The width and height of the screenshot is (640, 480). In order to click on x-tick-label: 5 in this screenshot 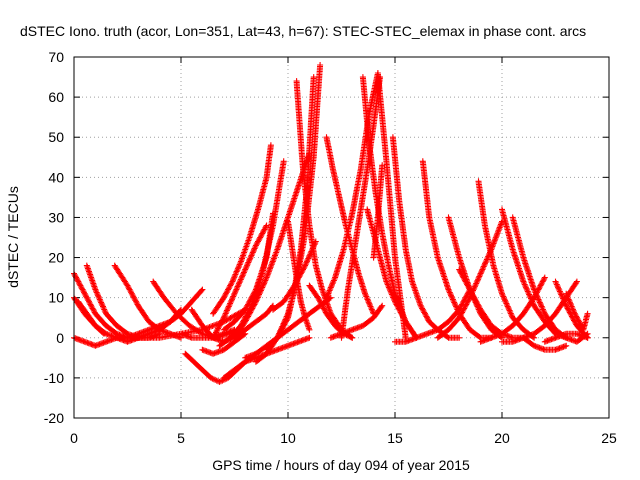, I will do `click(181, 438)`.